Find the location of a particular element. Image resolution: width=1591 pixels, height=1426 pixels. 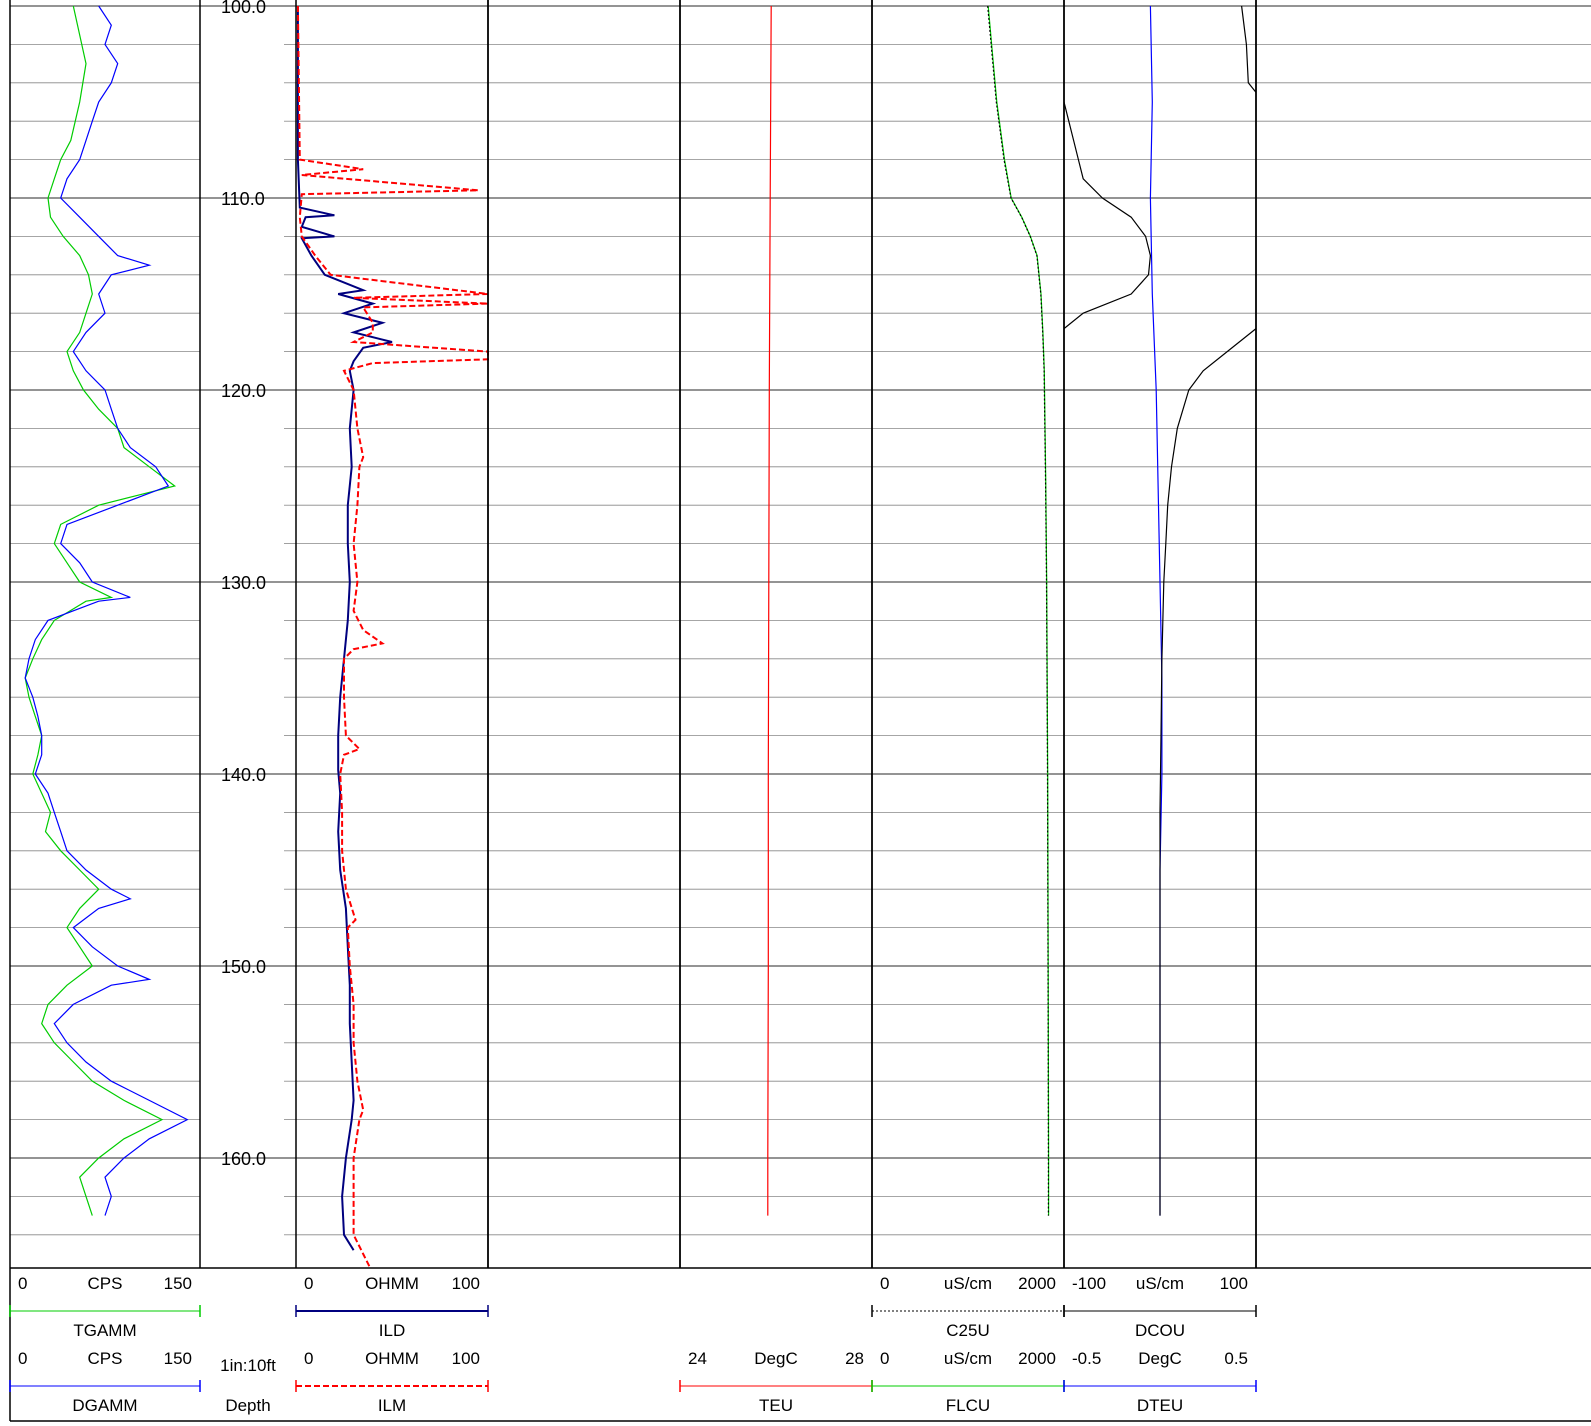

header-background is located at coordinates (800, 1344).